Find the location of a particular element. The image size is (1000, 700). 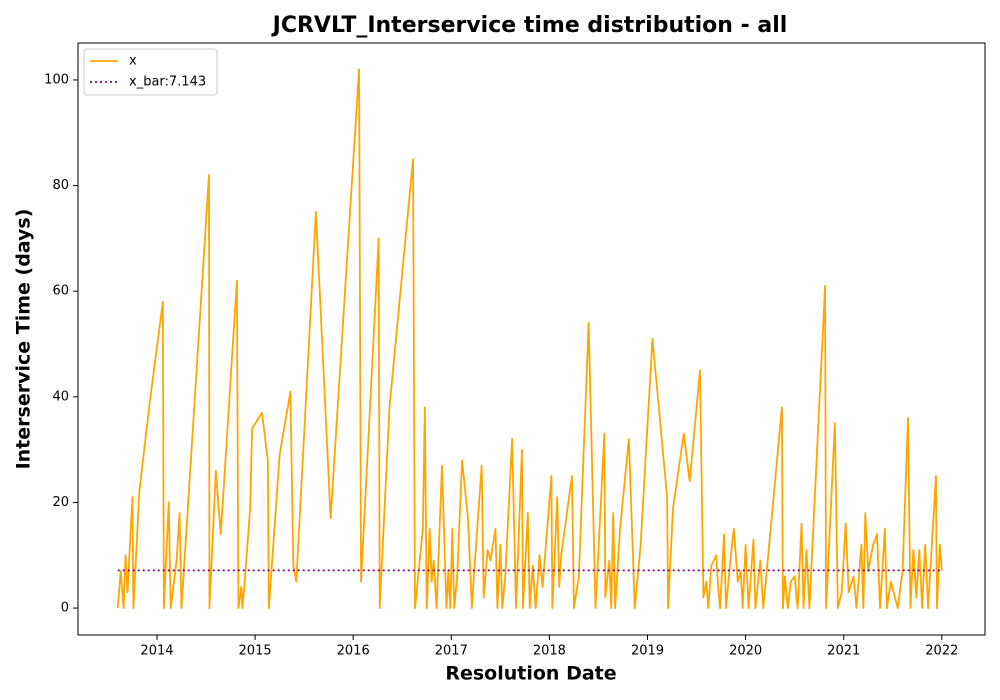

y-tick-label: 40 is located at coordinates (60, 396).